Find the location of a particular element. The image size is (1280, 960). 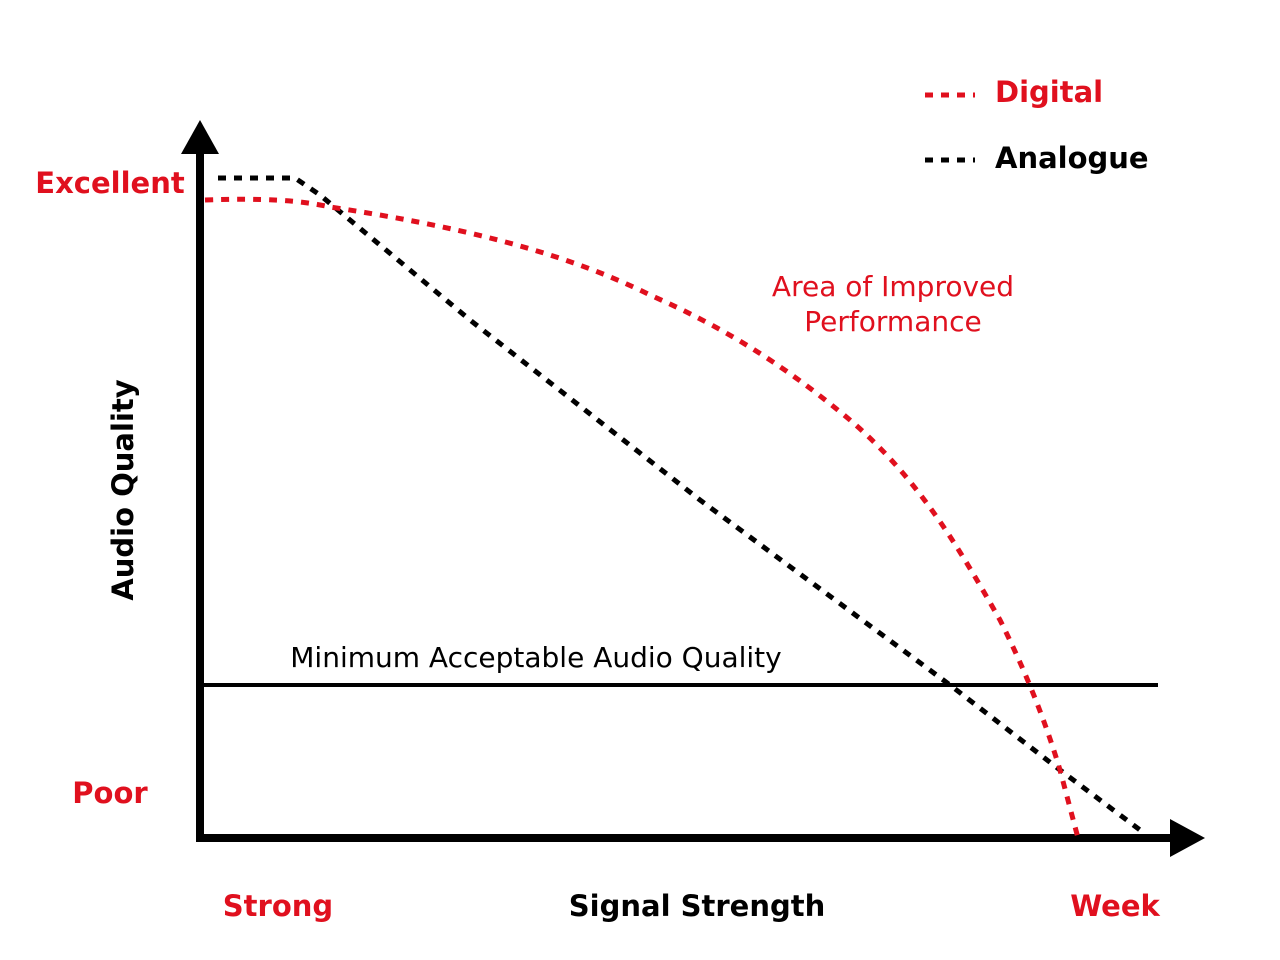

threshold-label: Minimum Acceptable Audio Quality is located at coordinates (535, 657).